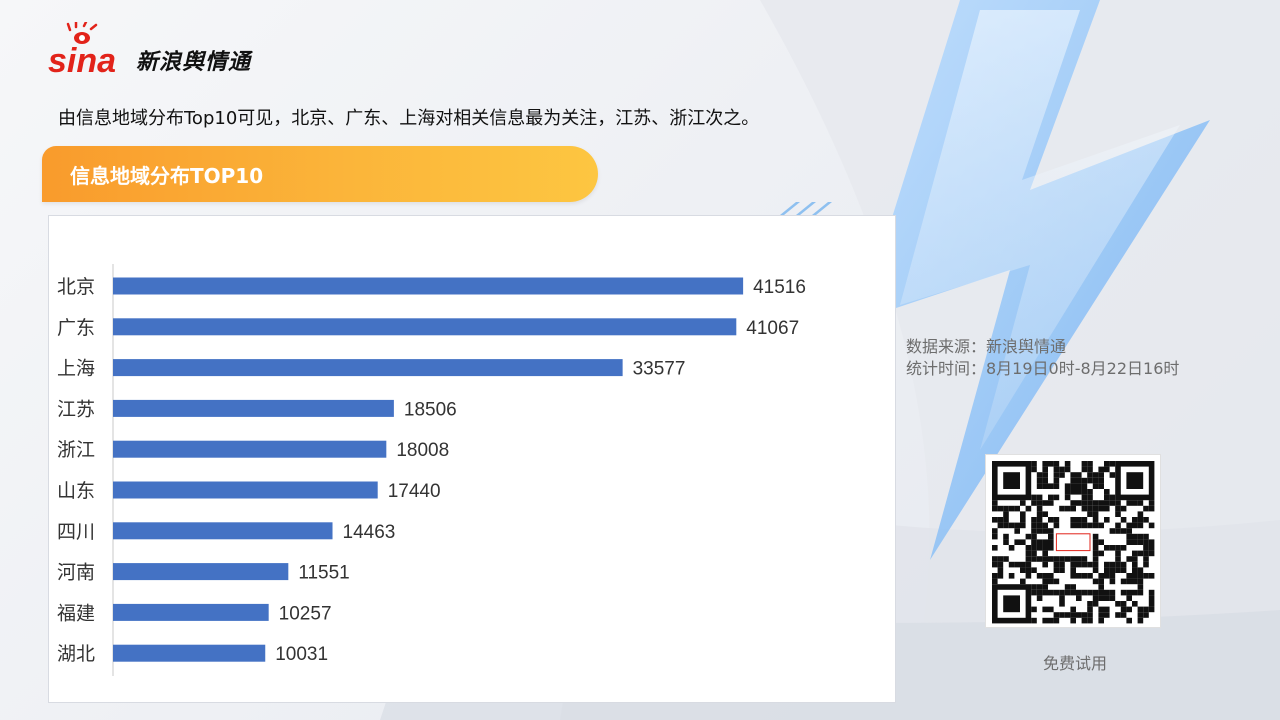 The image size is (1280, 720). Describe the element at coordinates (323, 573) in the screenshot. I see `value-label: 11551` at that location.